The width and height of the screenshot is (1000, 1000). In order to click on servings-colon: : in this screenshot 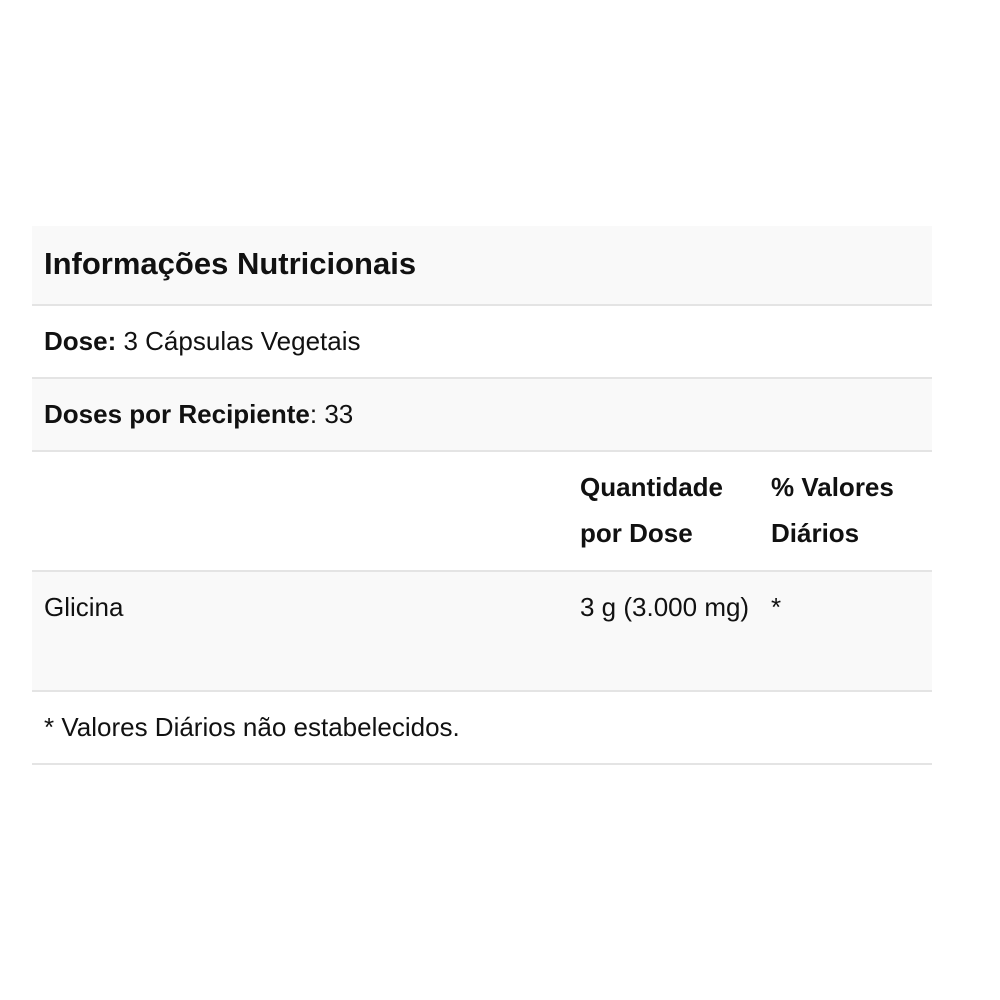, I will do `click(313, 414)`.